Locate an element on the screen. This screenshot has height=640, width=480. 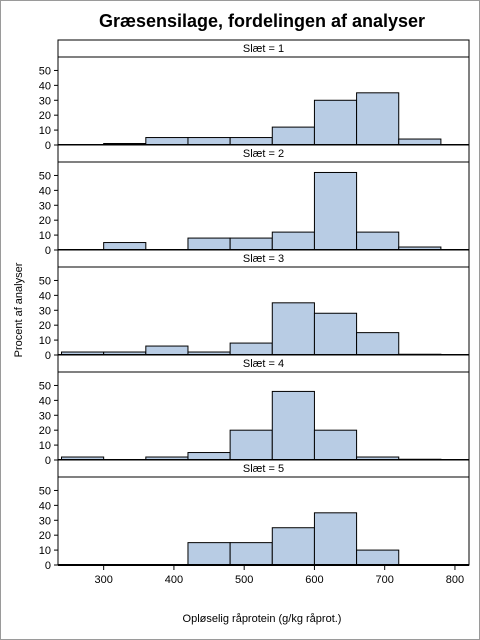
x-axis-label: Opløselig råprotein (g/kg råprot.) is located at coordinates (262, 619).